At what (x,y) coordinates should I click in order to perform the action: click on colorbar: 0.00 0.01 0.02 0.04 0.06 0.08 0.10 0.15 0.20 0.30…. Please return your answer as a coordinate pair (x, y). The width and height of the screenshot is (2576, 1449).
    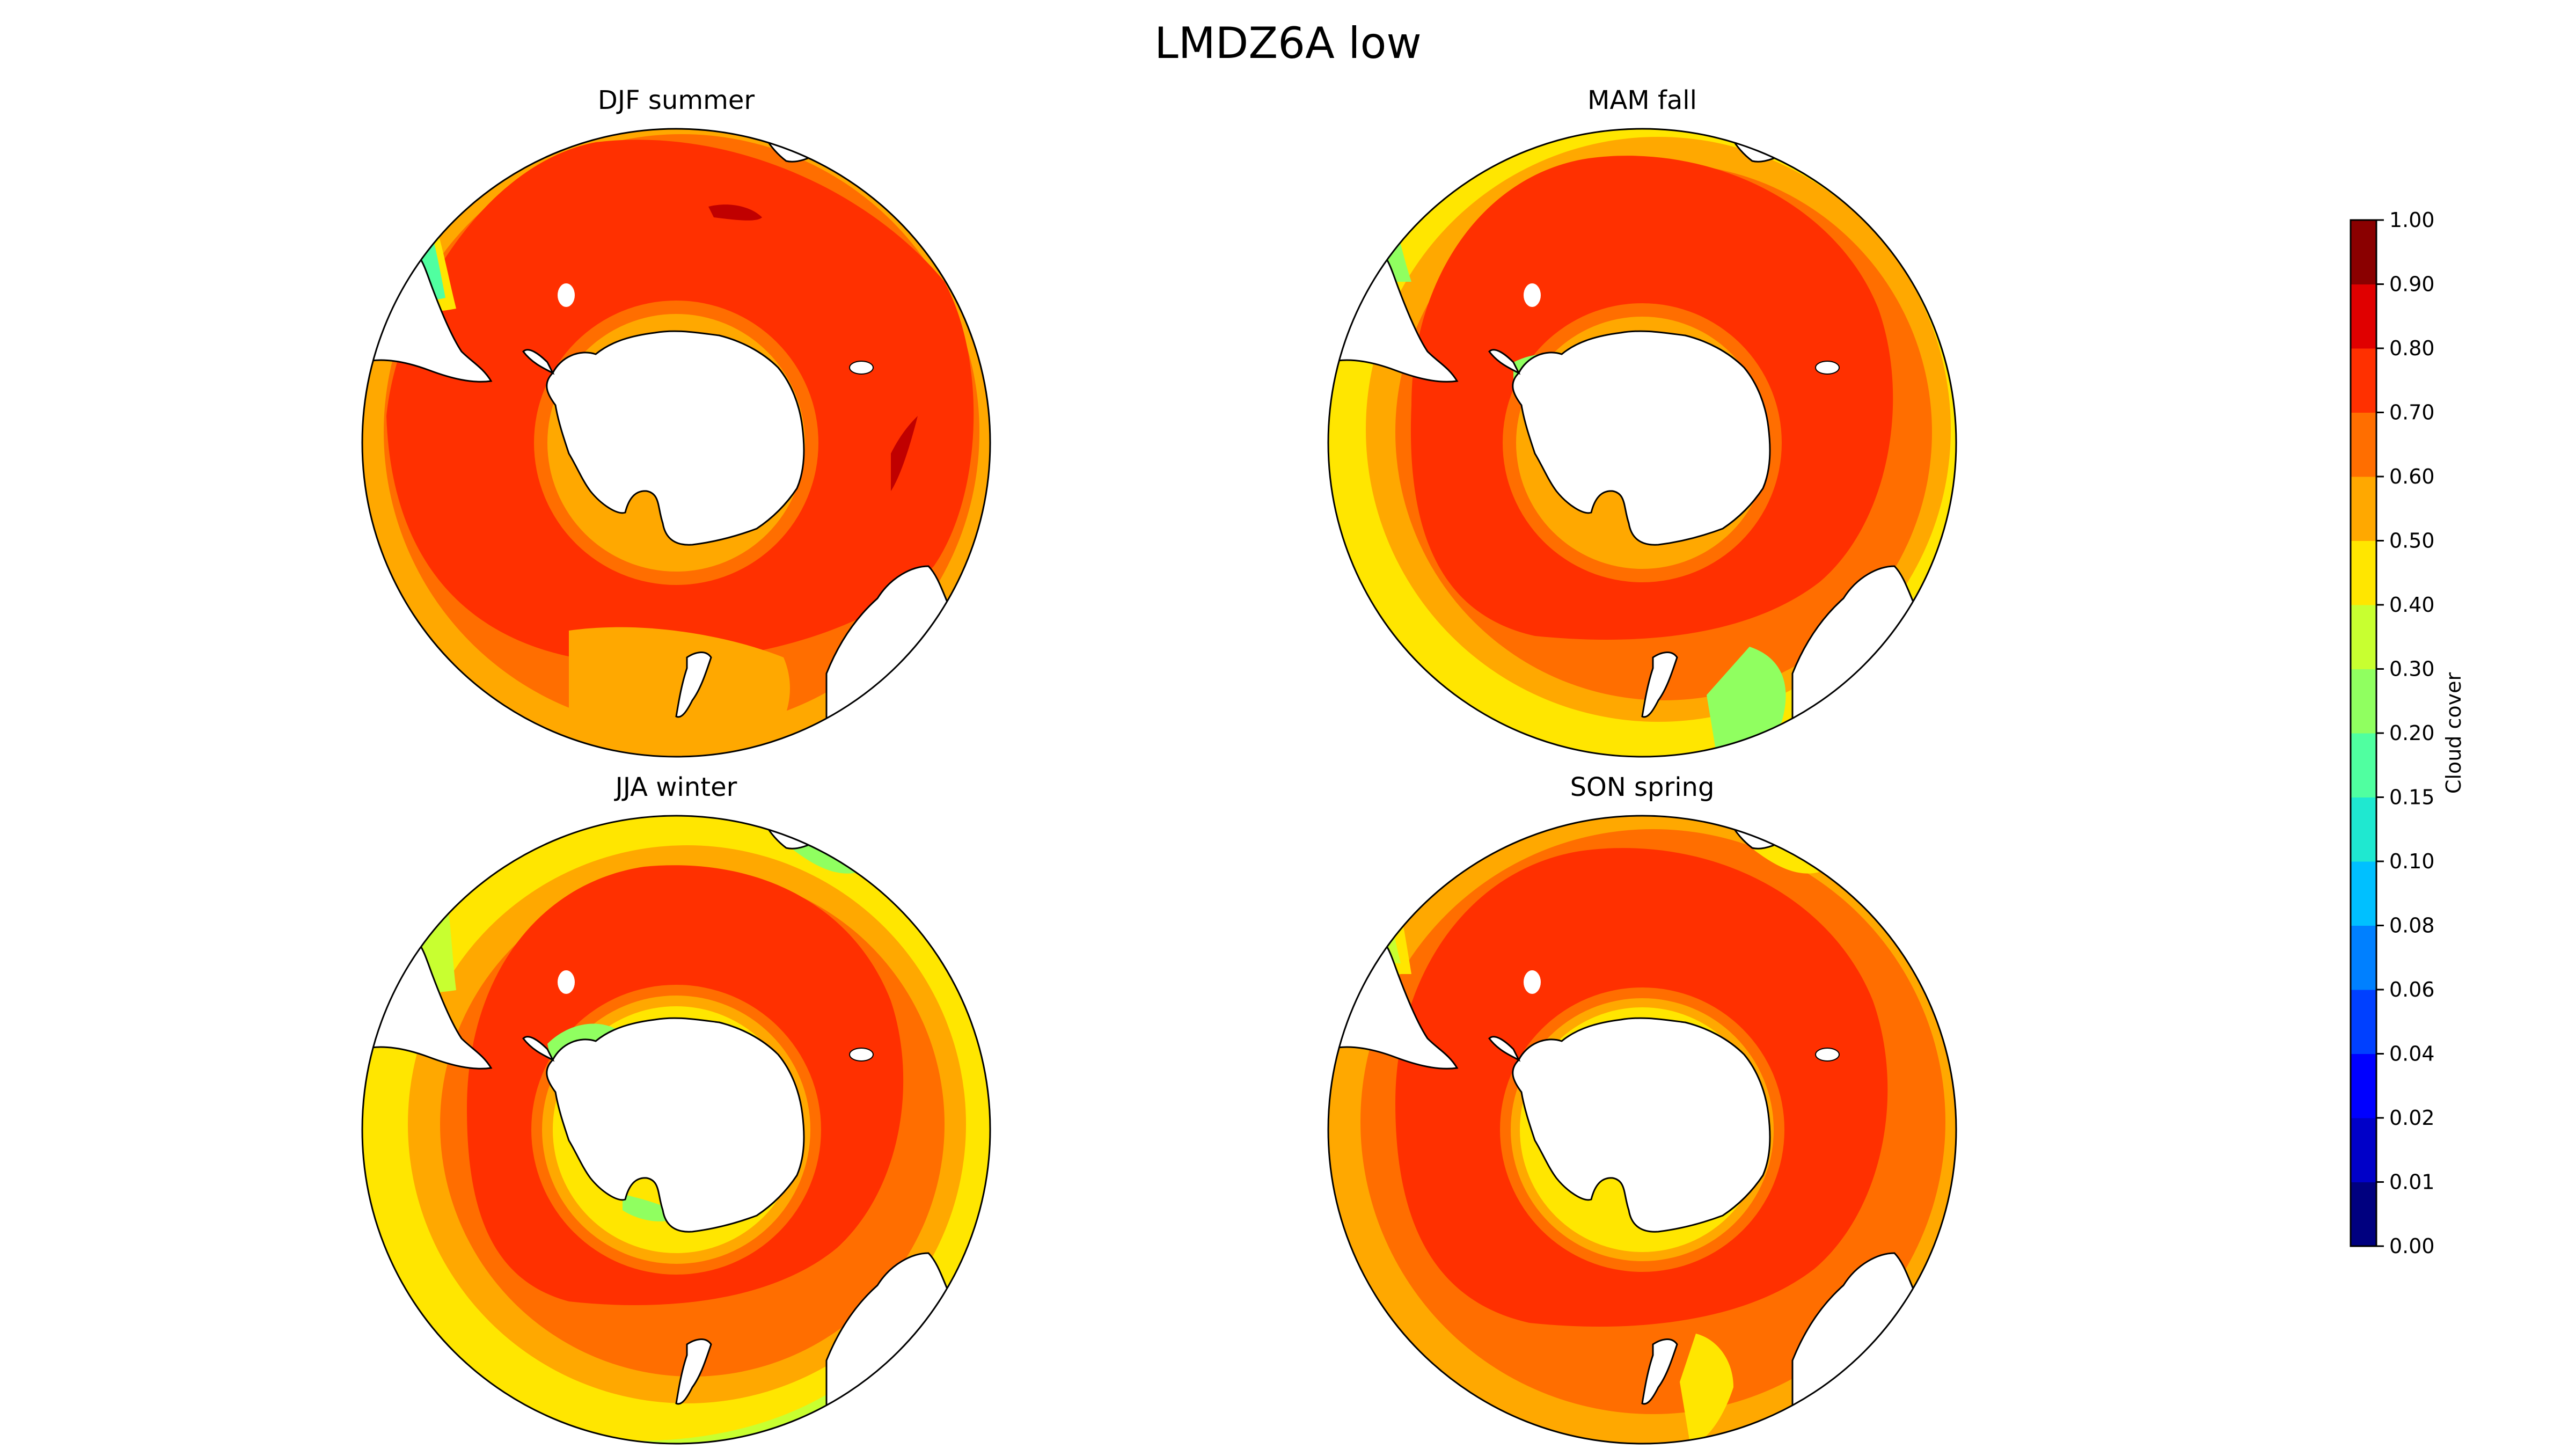
    Looking at the image, I should click on (2407, 733).